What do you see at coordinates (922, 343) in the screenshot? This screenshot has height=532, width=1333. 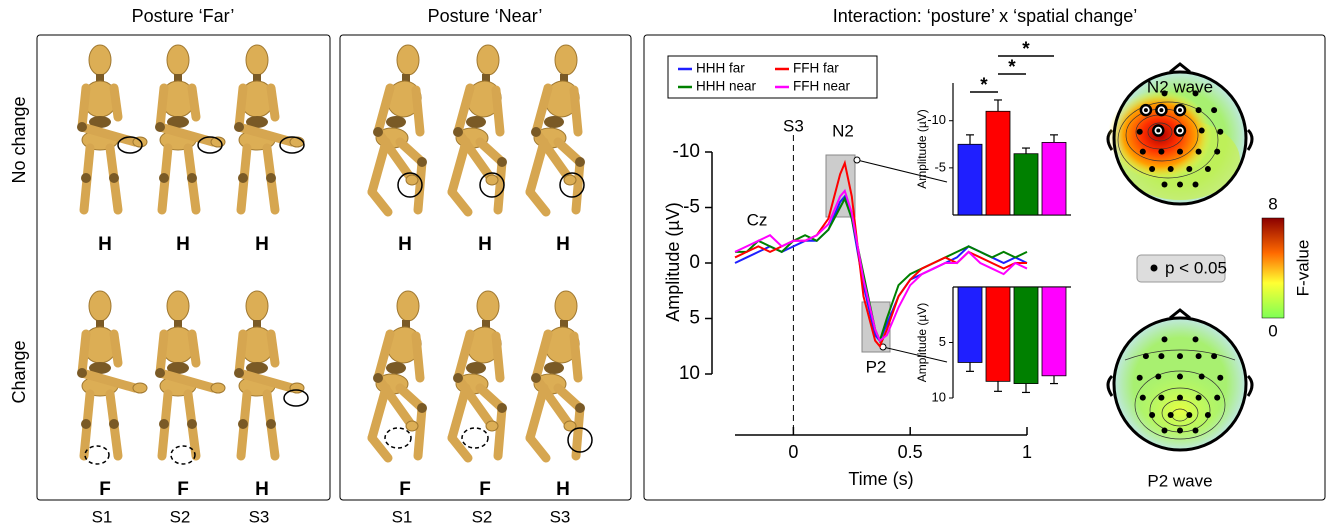 I see `bar-y-label: Amplitude (µV)` at bounding box center [922, 343].